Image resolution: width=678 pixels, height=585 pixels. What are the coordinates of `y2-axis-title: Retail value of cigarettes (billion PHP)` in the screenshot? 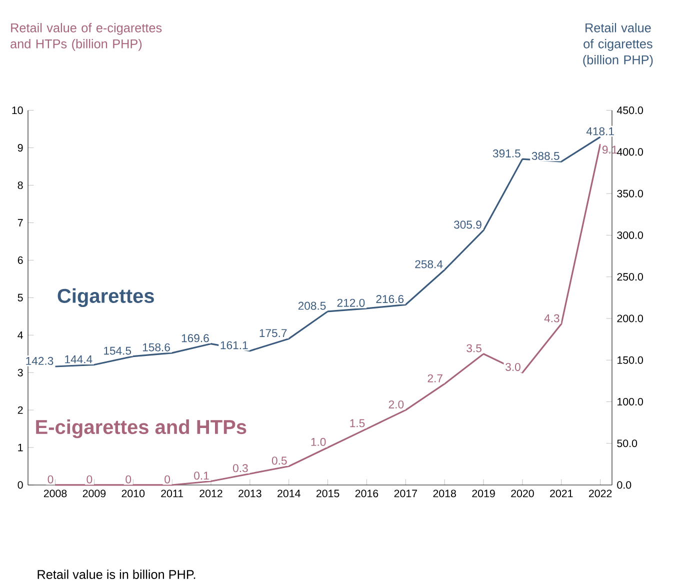 It's located at (618, 45).